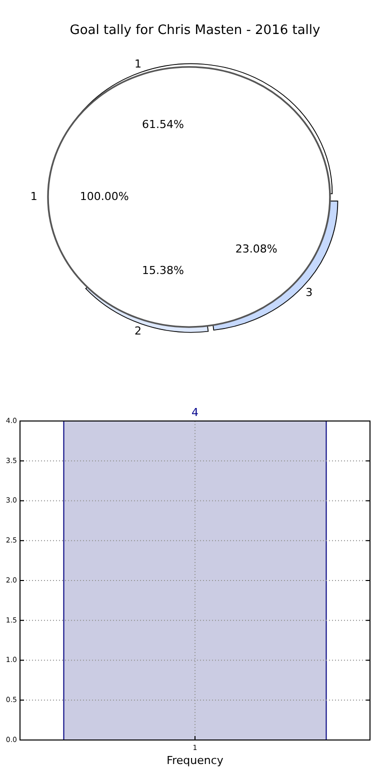 Image resolution: width=390 pixels, height=780 pixels. I want to click on data-label: 15.38%, so click(163, 270).